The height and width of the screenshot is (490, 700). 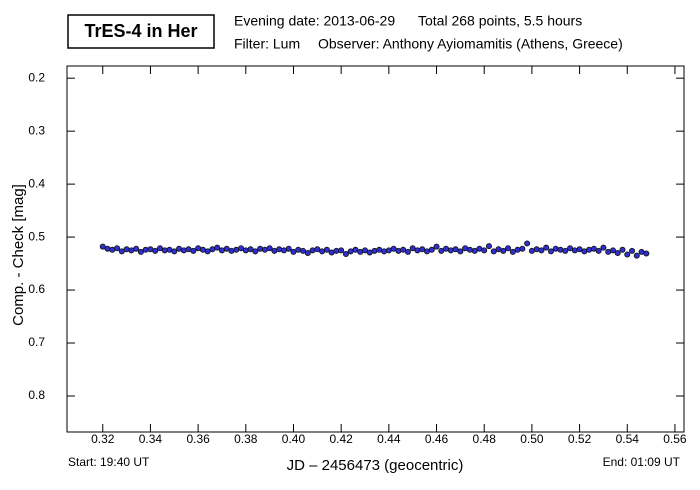 I want to click on annotation: Total 268 points, 5.5 hours, so click(x=500, y=21).